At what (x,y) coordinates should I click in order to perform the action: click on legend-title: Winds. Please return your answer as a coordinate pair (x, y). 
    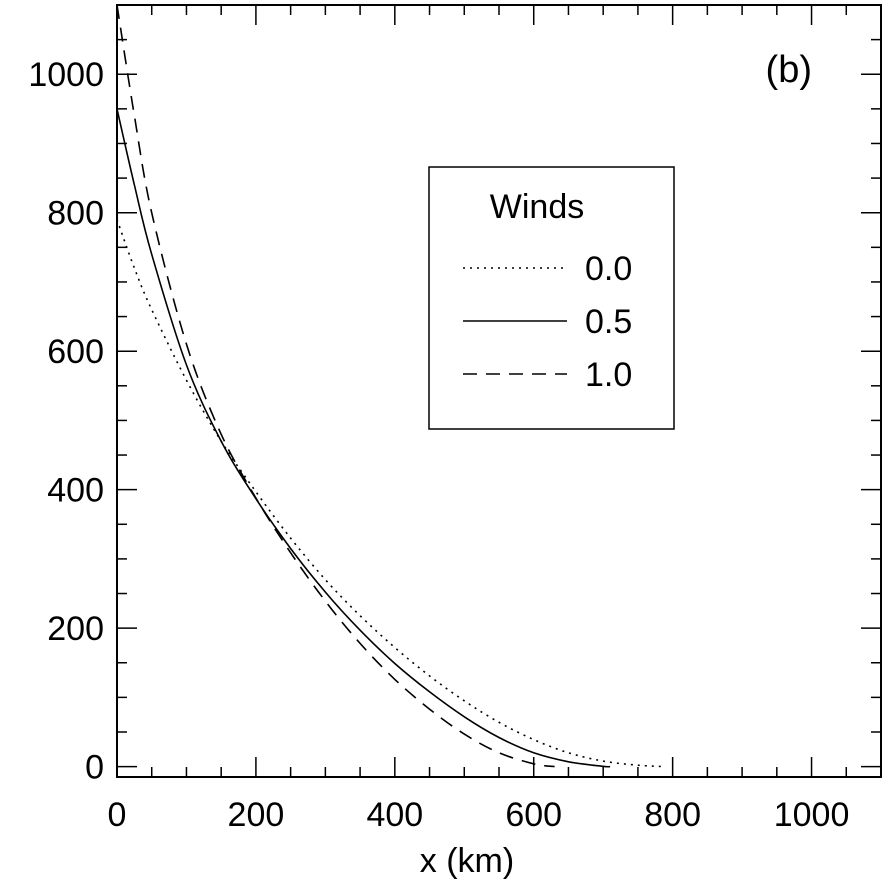
    Looking at the image, I should click on (537, 207).